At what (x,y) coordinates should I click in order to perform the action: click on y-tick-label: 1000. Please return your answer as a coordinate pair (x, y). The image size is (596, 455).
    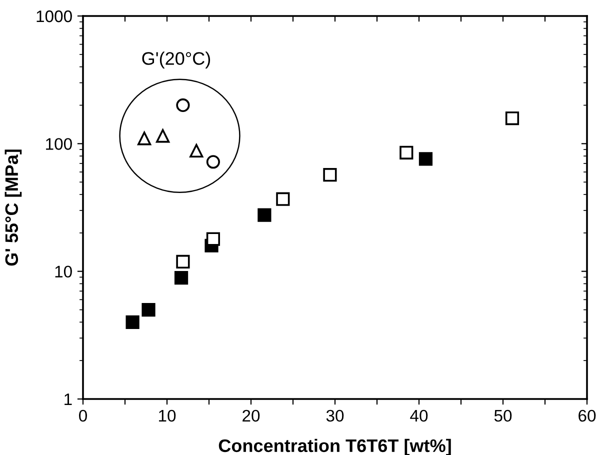
    Looking at the image, I should click on (54, 16).